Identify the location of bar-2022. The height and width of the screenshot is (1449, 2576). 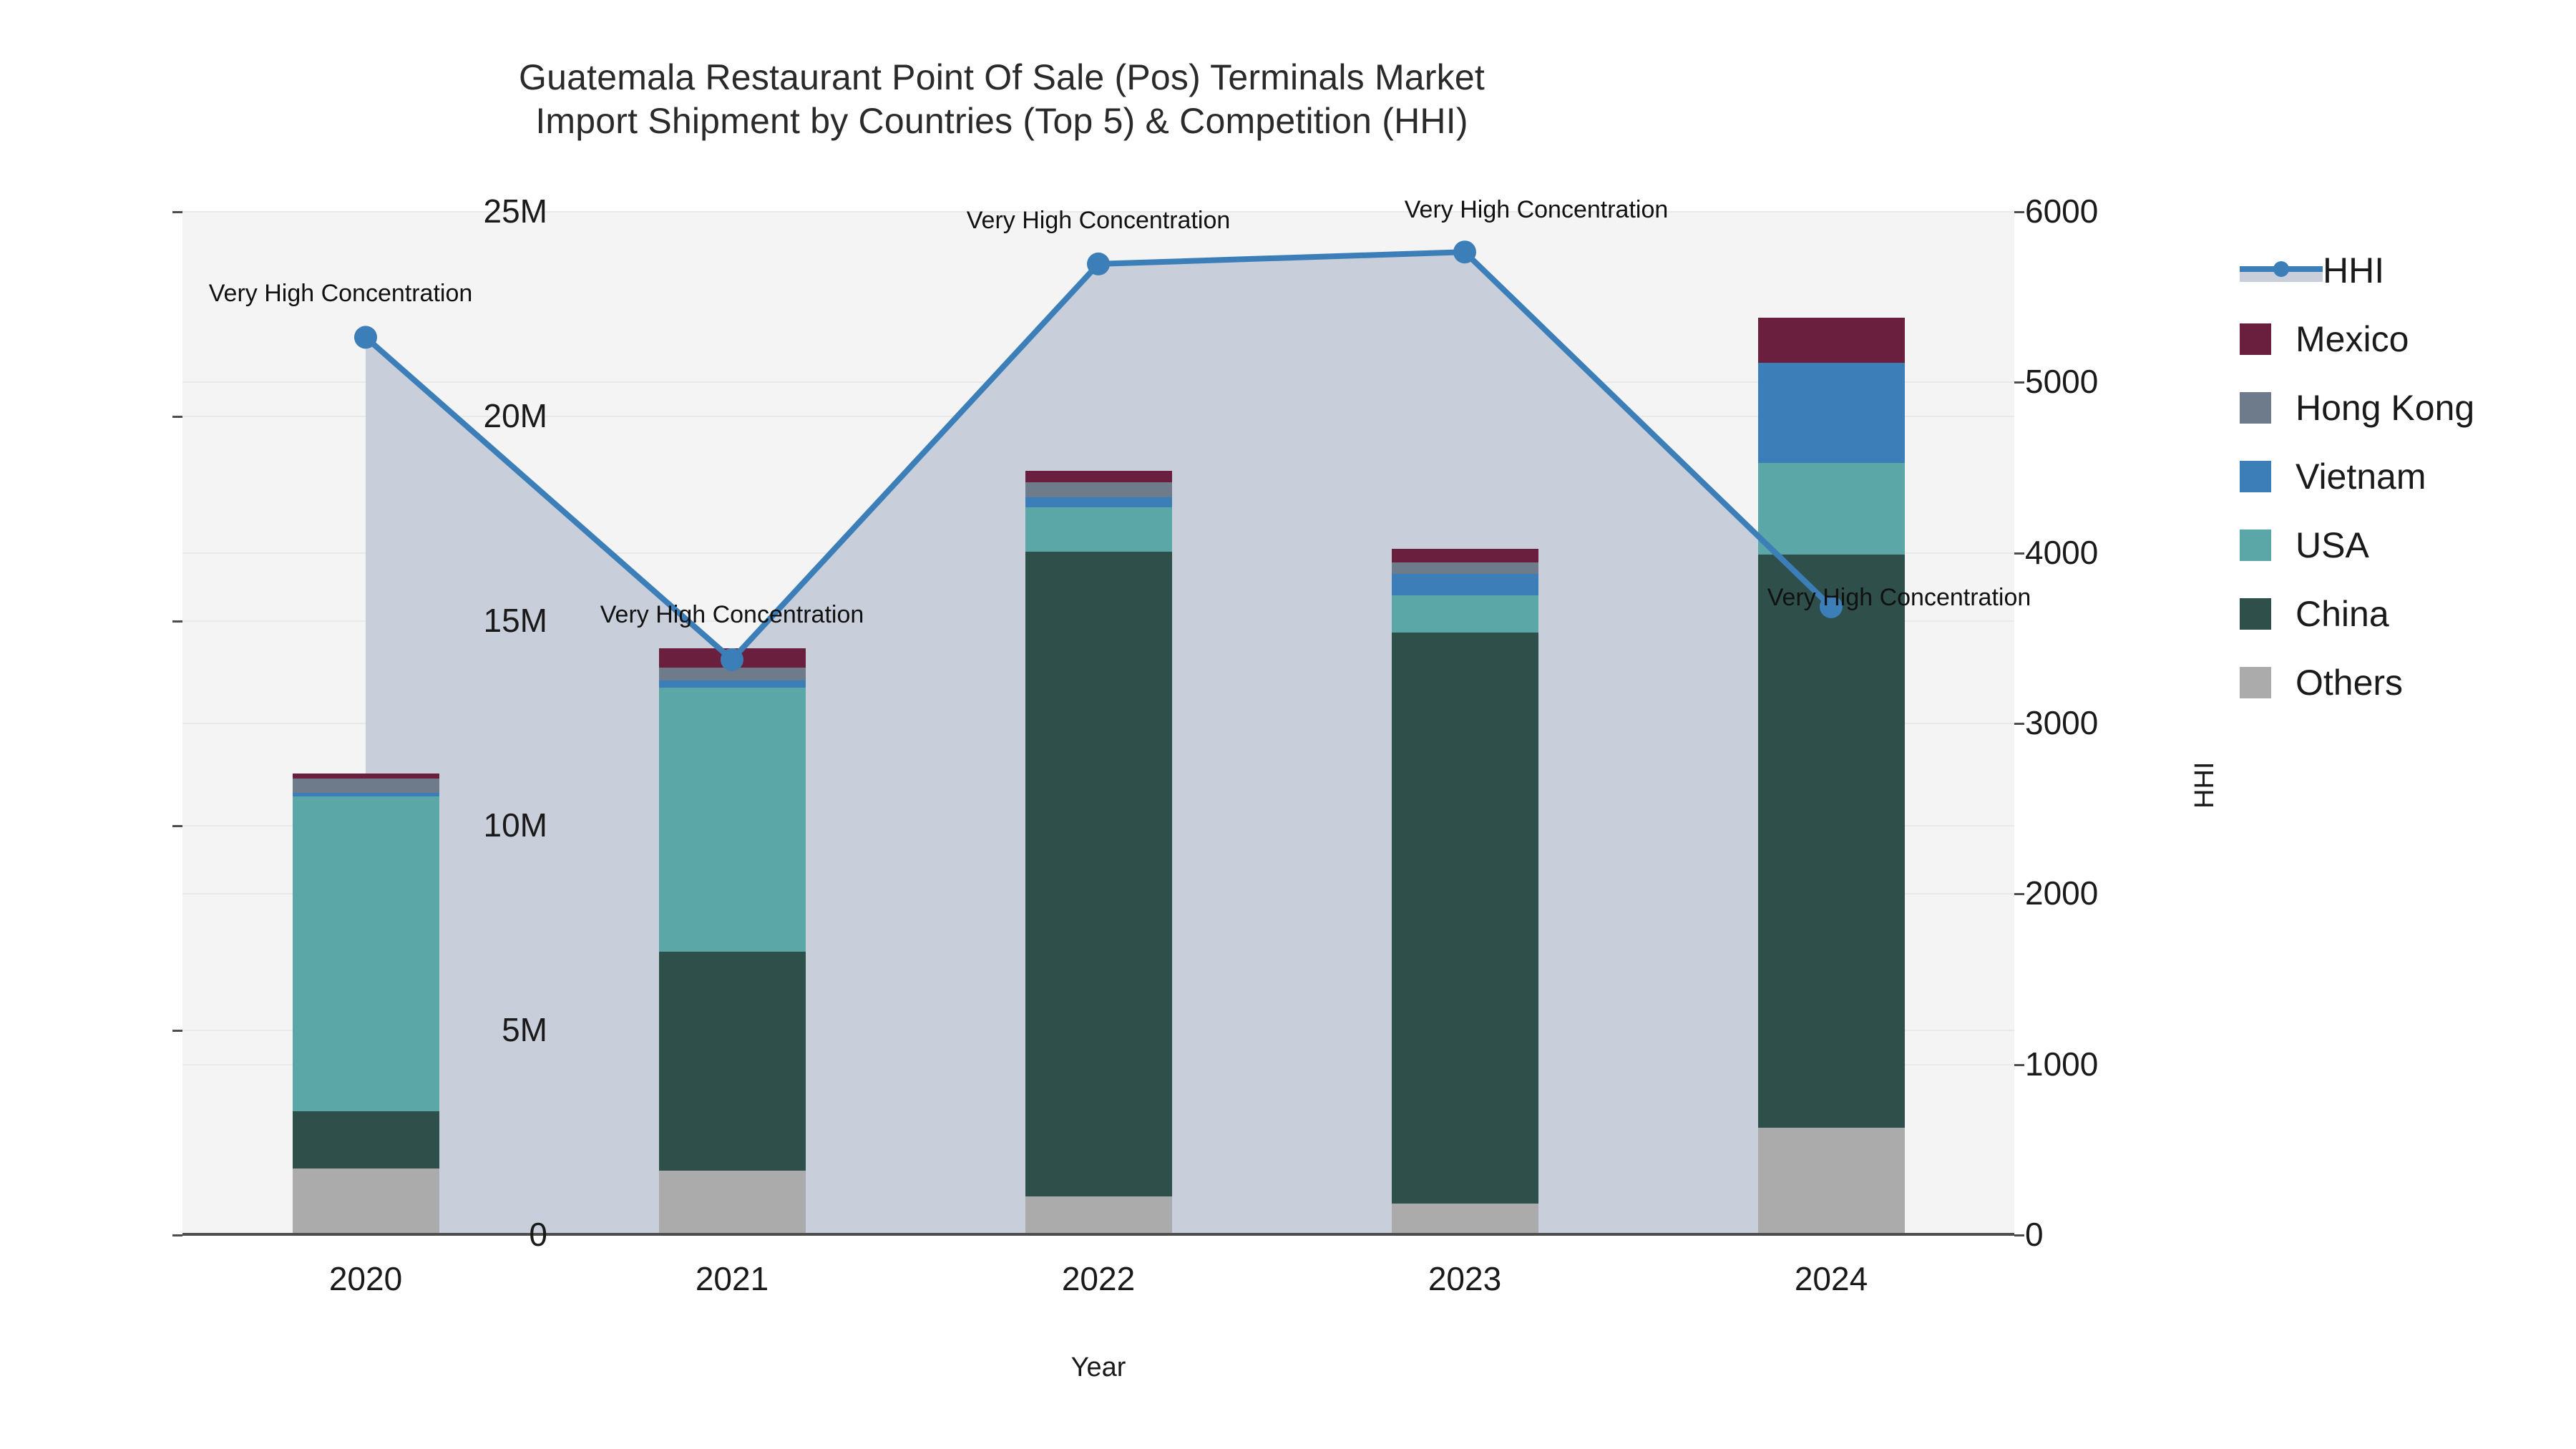
(1098, 722).